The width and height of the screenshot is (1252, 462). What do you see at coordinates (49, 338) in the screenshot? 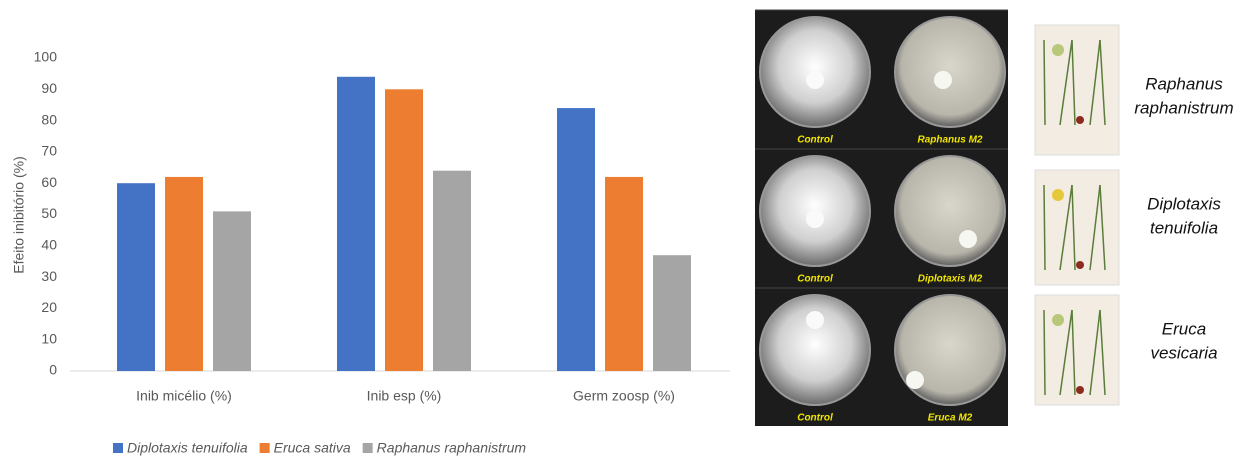
I see `y-tick-label: 10` at bounding box center [49, 338].